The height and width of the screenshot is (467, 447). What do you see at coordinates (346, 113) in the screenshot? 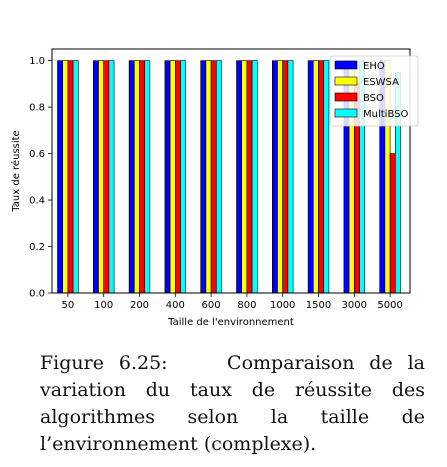
I see `legend-swatch-multibso` at bounding box center [346, 113].